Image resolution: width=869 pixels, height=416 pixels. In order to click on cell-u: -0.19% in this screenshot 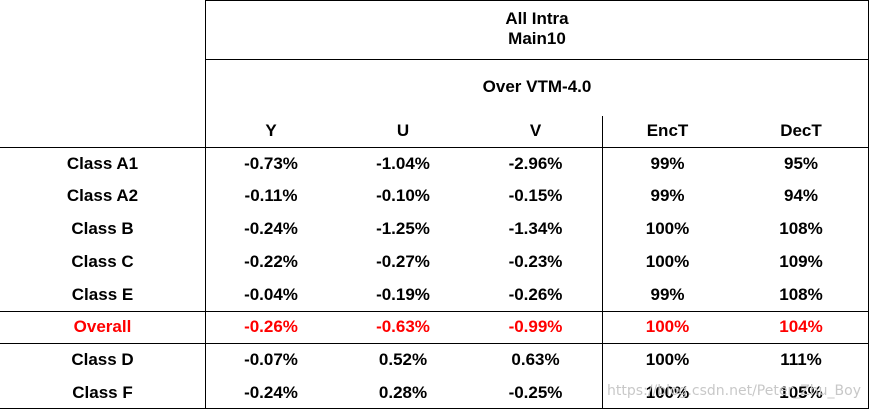, I will do `click(403, 294)`.